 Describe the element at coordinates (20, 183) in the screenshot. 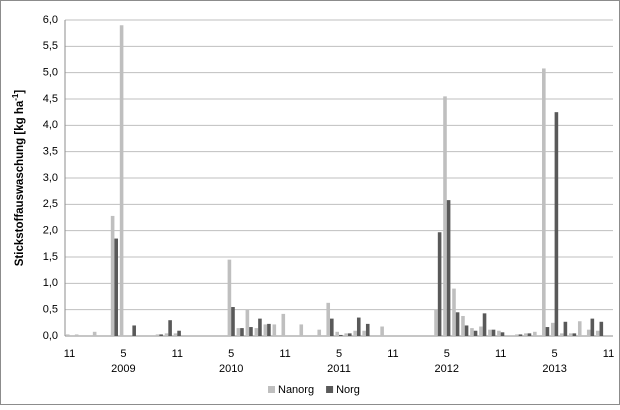

I see `y-axis-title-main: Stickstoffauswaschung [kg ha` at that location.